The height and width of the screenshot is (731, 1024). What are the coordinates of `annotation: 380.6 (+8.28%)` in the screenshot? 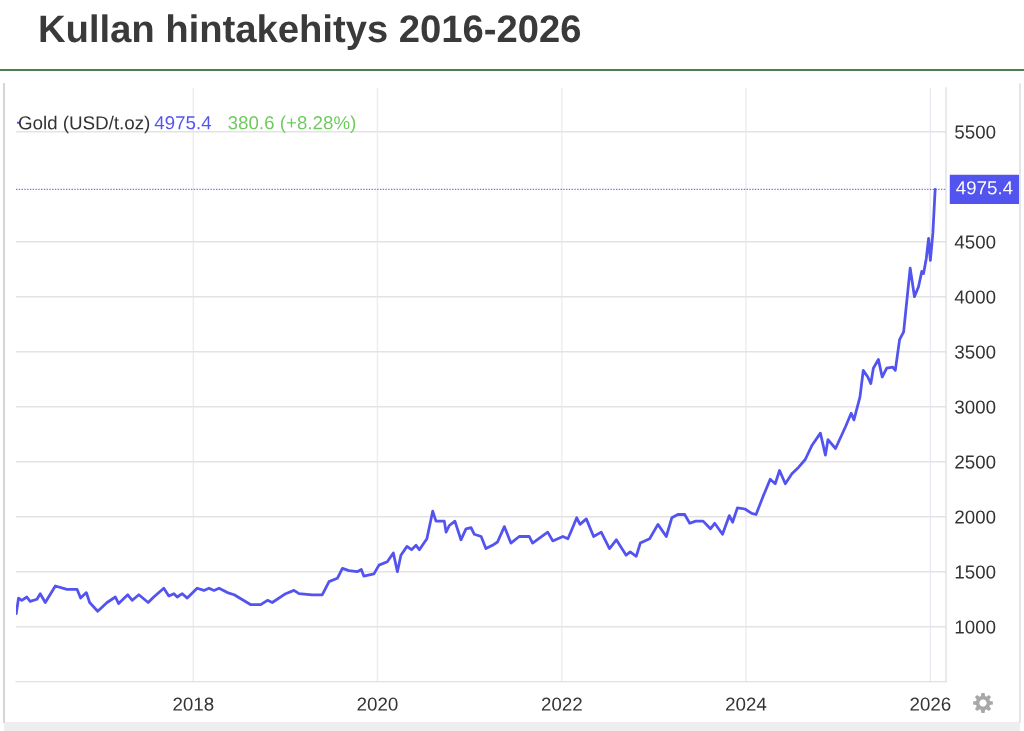 It's located at (292, 124).